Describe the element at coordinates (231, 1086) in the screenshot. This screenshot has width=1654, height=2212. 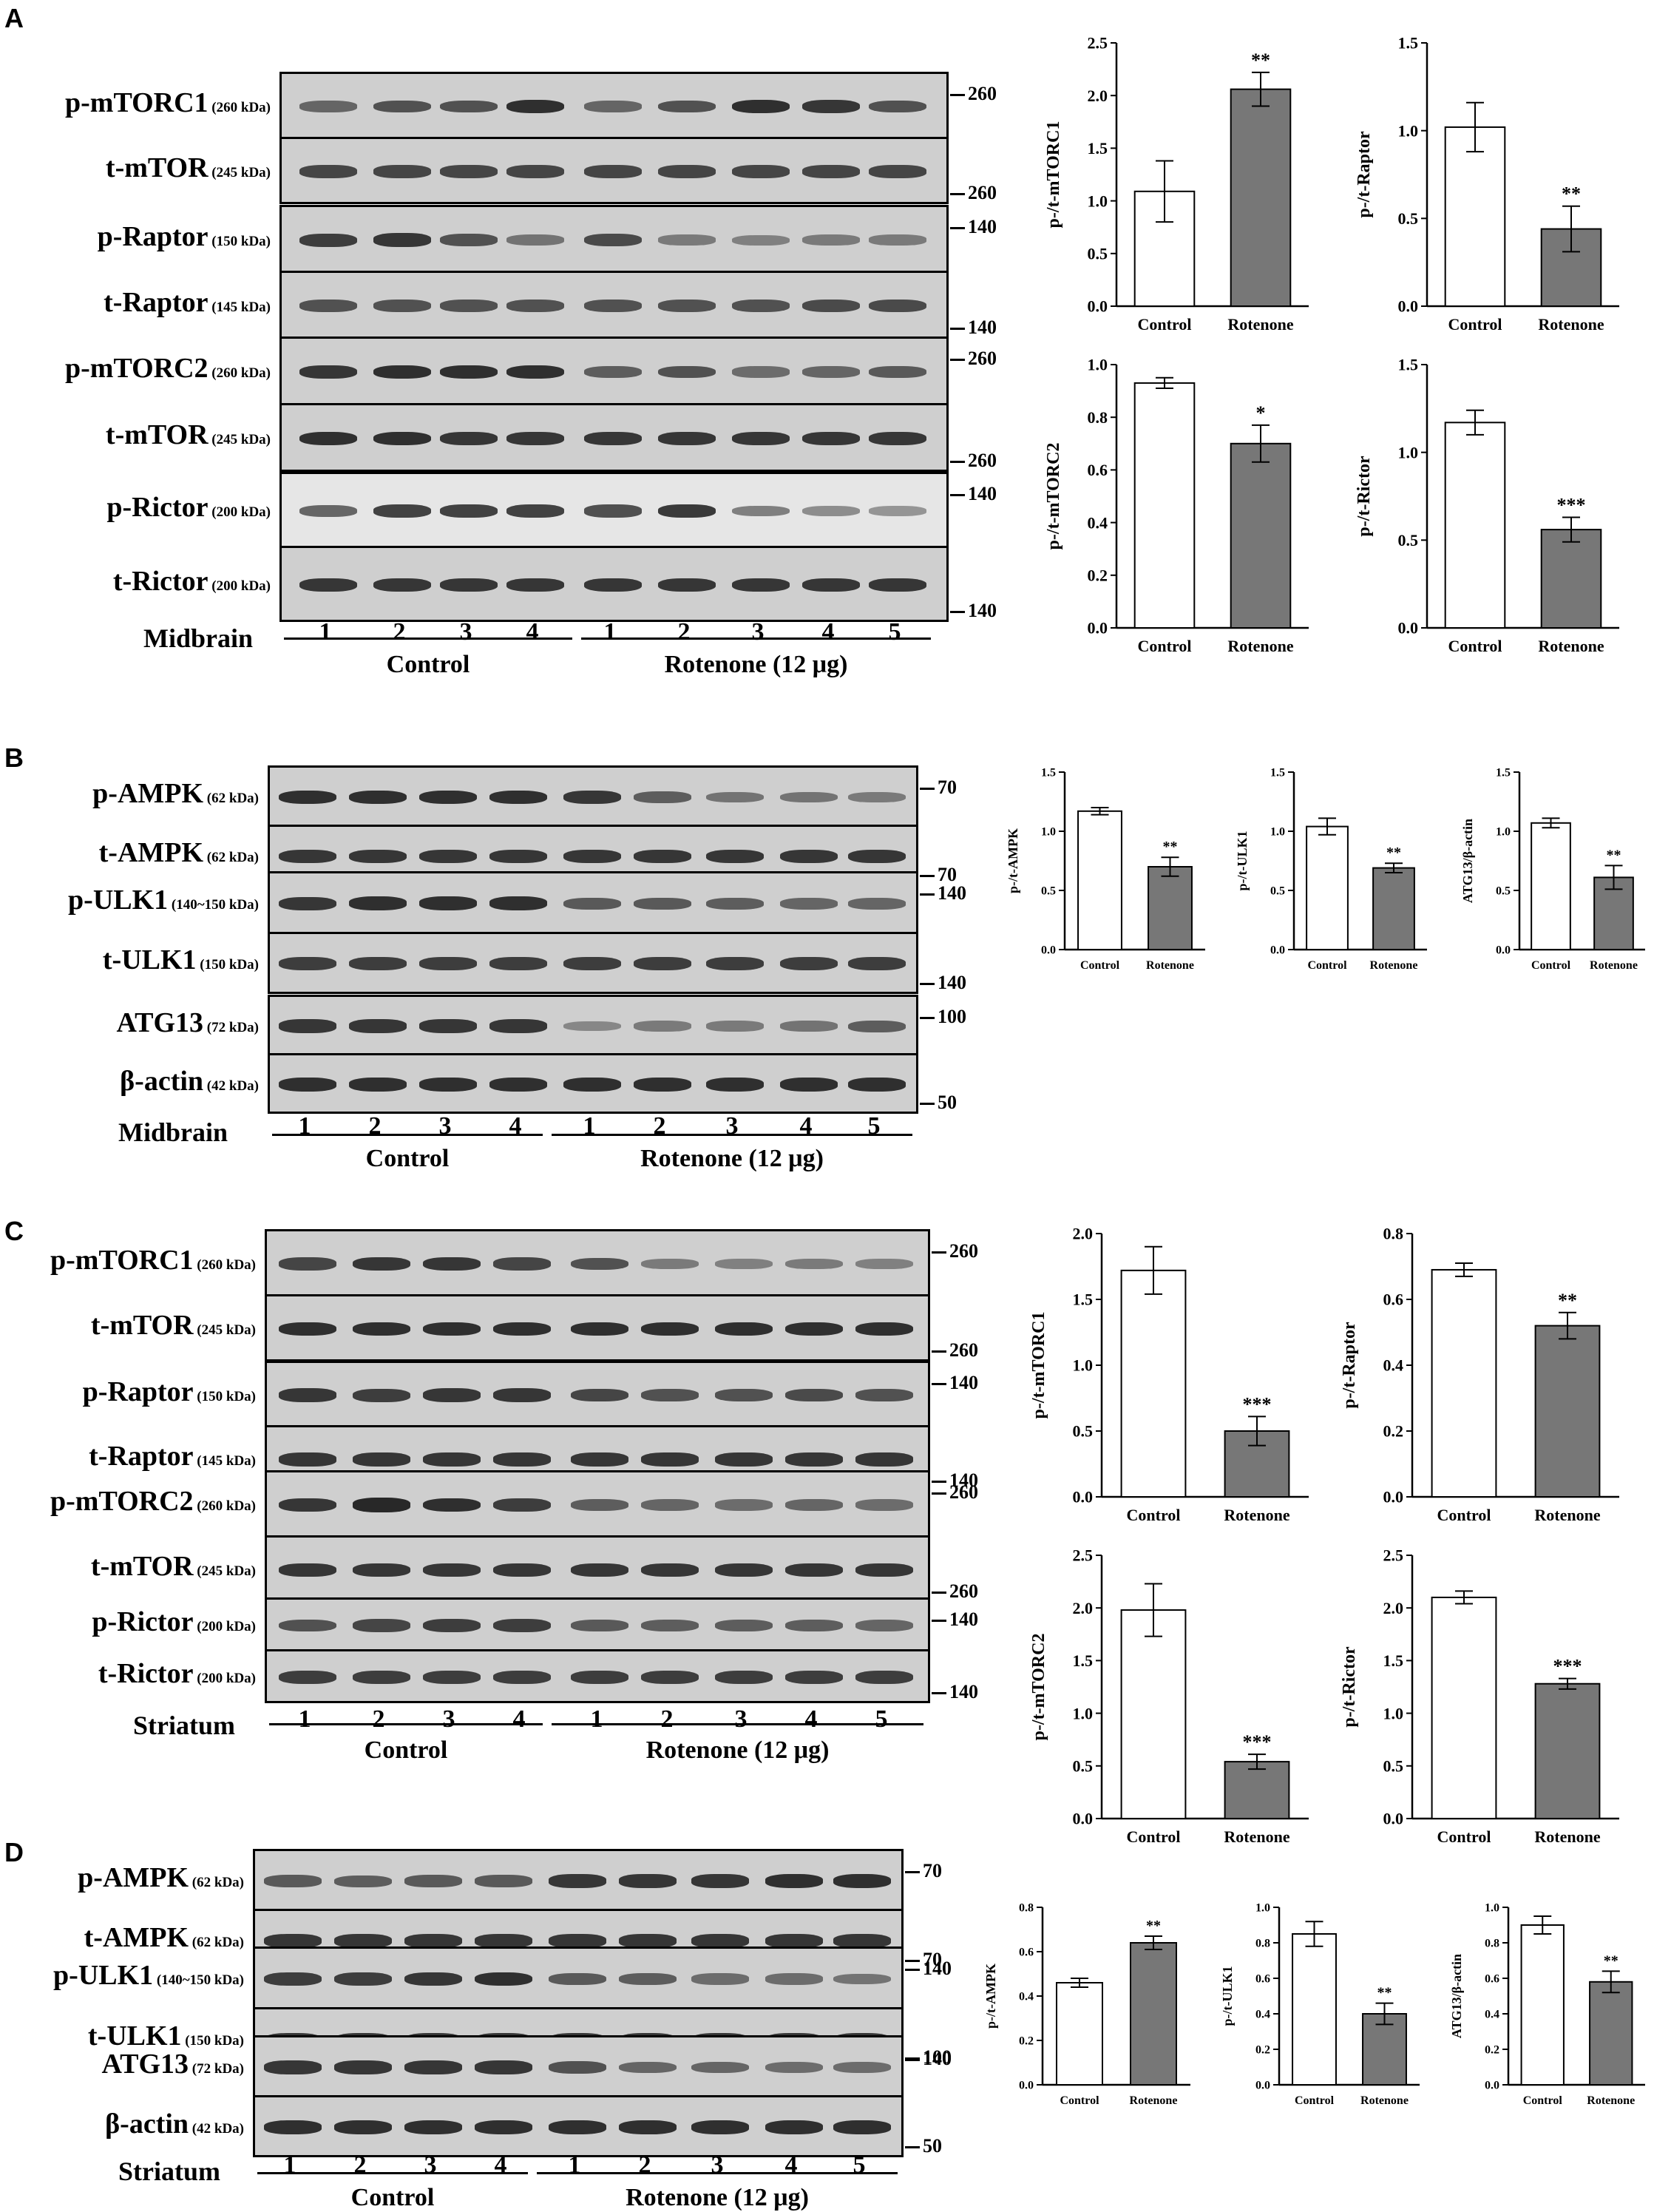
I see `protein-kda: (42 kDa)` at that location.